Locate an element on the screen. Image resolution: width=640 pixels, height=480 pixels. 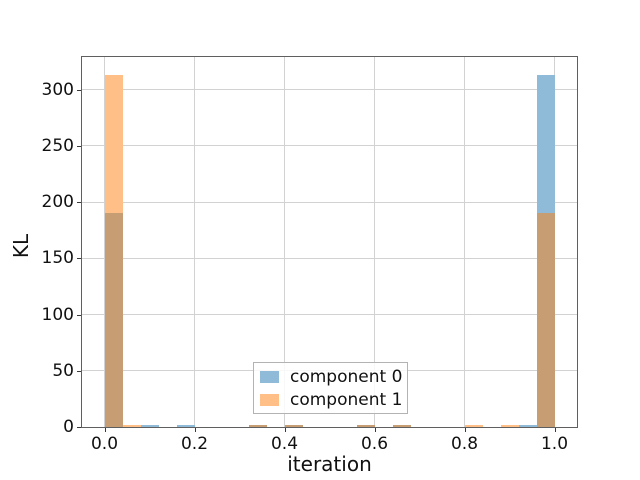
y-tick-label: 200 is located at coordinates (57, 202).